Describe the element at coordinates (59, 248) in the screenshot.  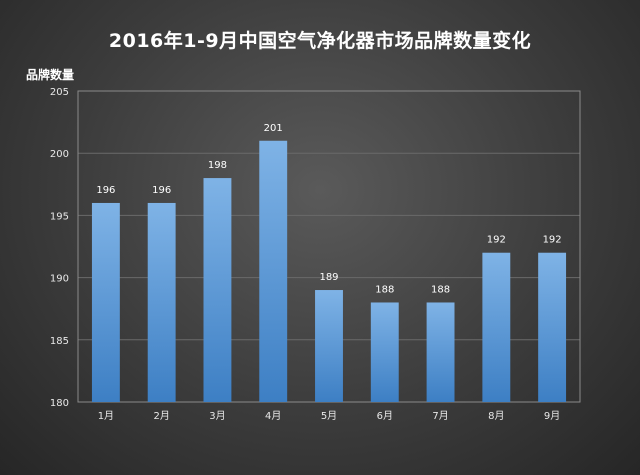
I see `y-axis-ticks: 180 185 190 195 200 205` at that location.